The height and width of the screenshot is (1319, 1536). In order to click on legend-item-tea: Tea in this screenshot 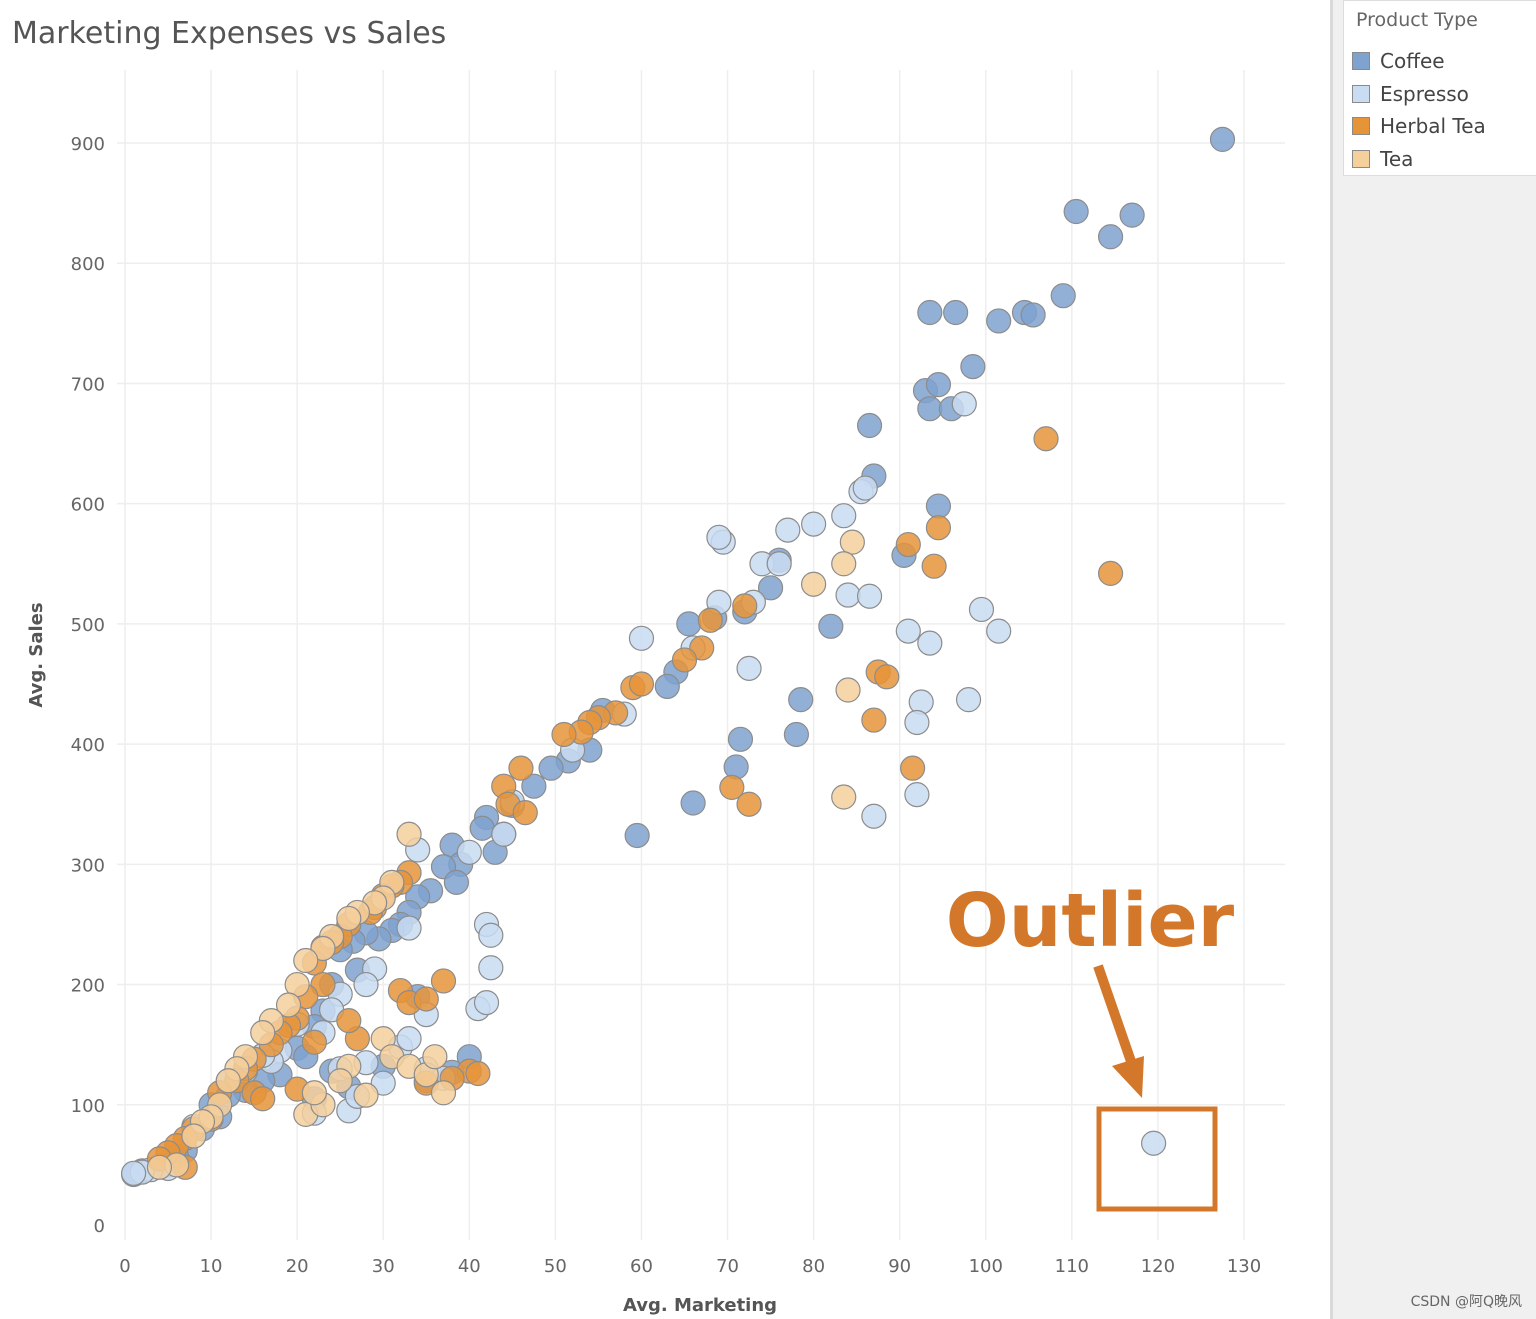, I will do `click(1382, 159)`.